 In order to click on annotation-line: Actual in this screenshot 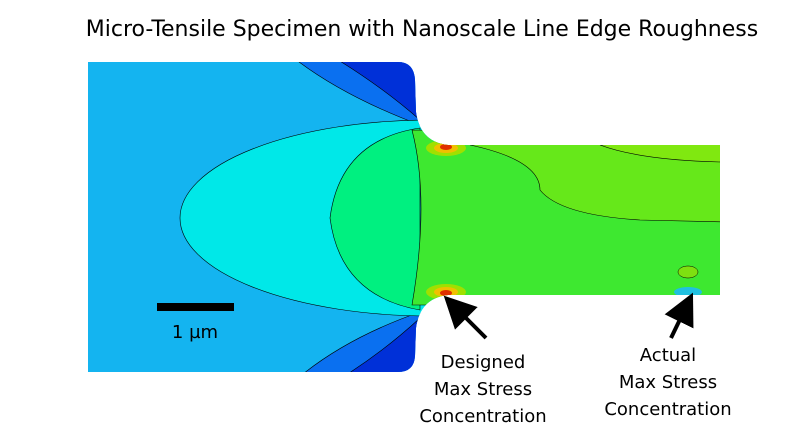, I will do `click(668, 355)`.